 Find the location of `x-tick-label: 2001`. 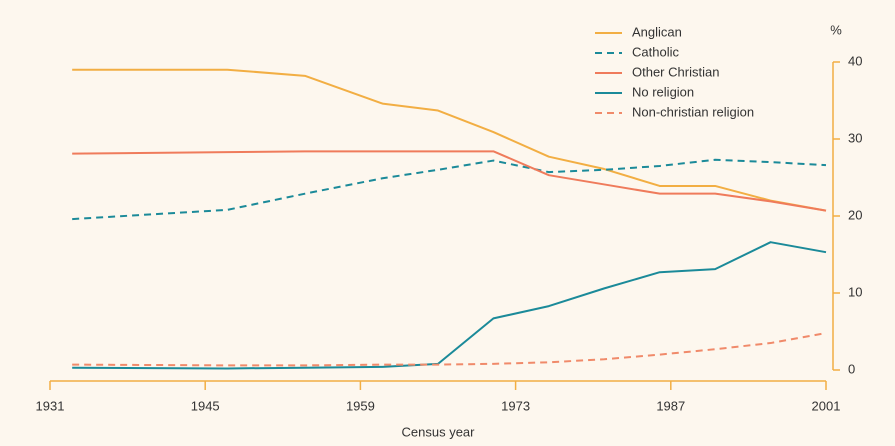

x-tick-label: 2001 is located at coordinates (826, 405).